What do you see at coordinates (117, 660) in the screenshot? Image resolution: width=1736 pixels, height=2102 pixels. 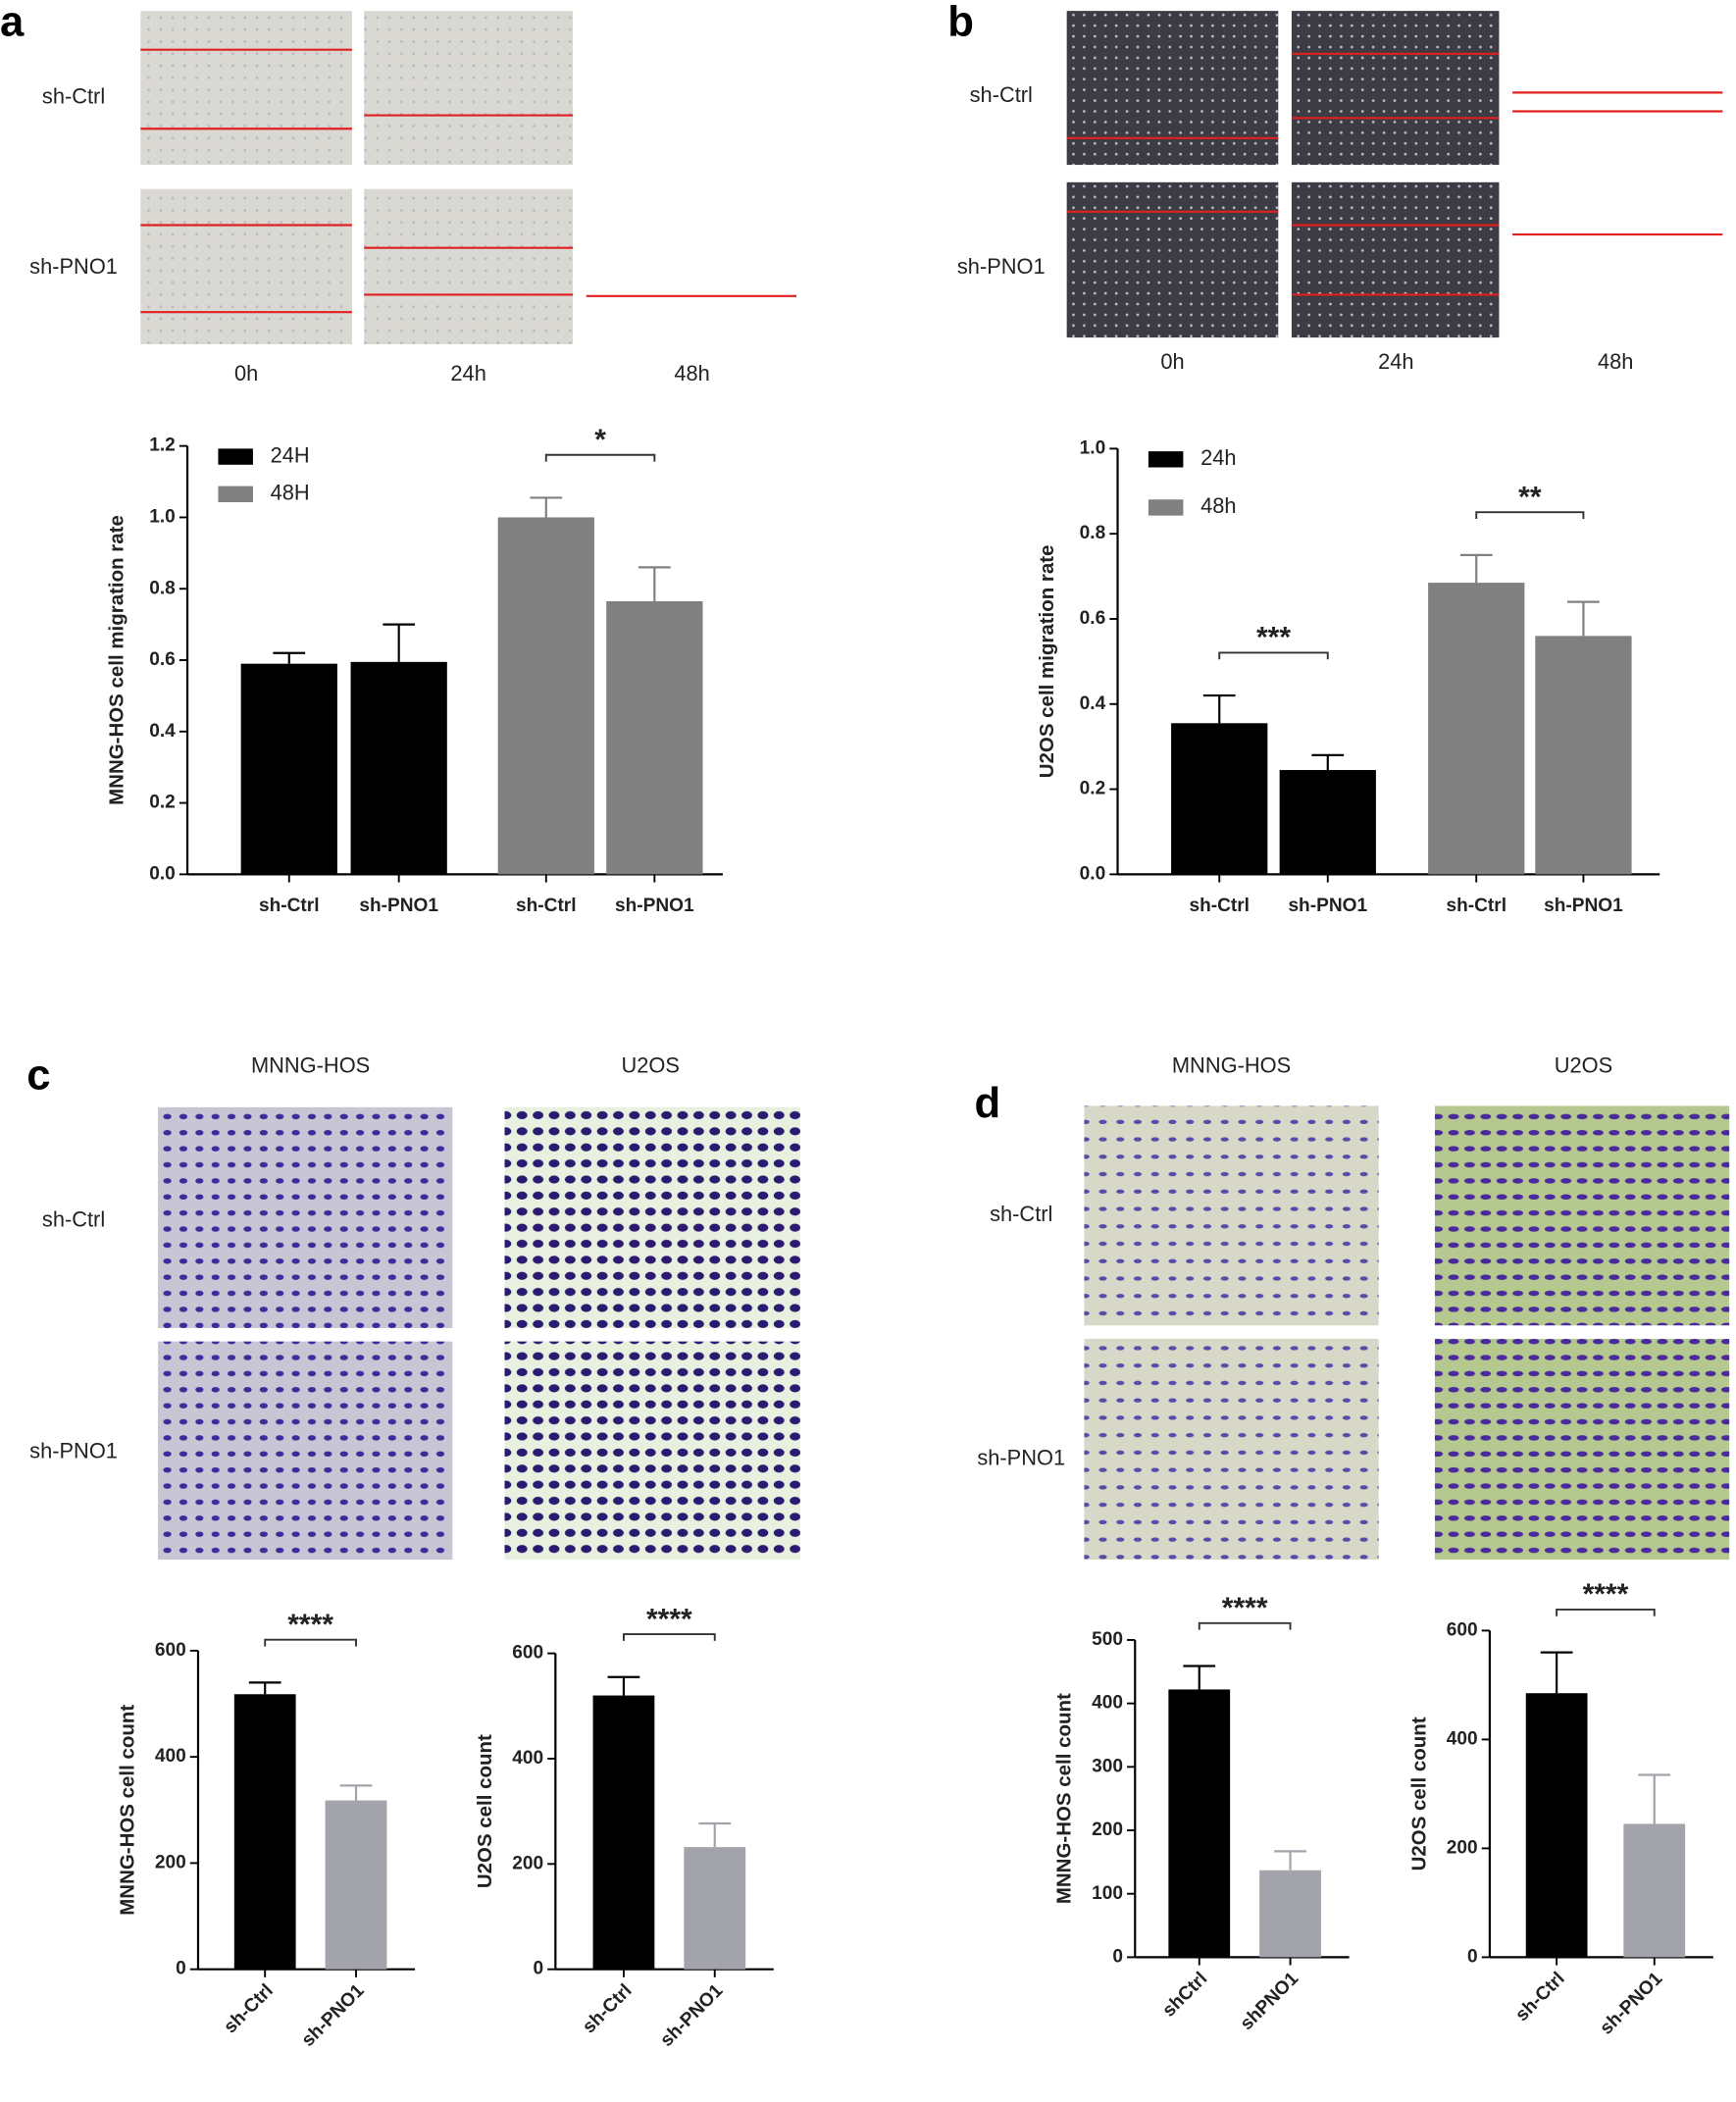 I see `y-axis-label: MNNG-HOS cell migration rate` at bounding box center [117, 660].